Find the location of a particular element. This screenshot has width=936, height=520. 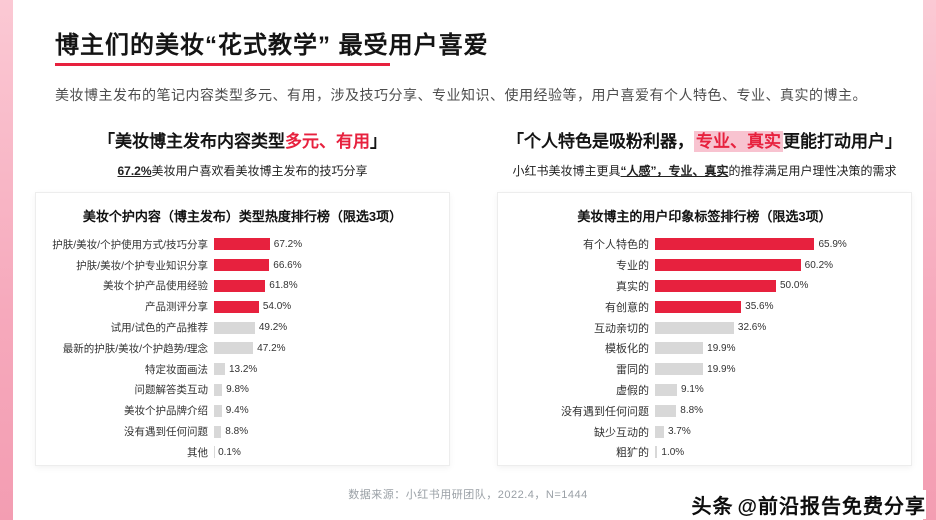

bar-row: 美妆个护产品使用经验 61.8% is located at coordinates (245, 286).